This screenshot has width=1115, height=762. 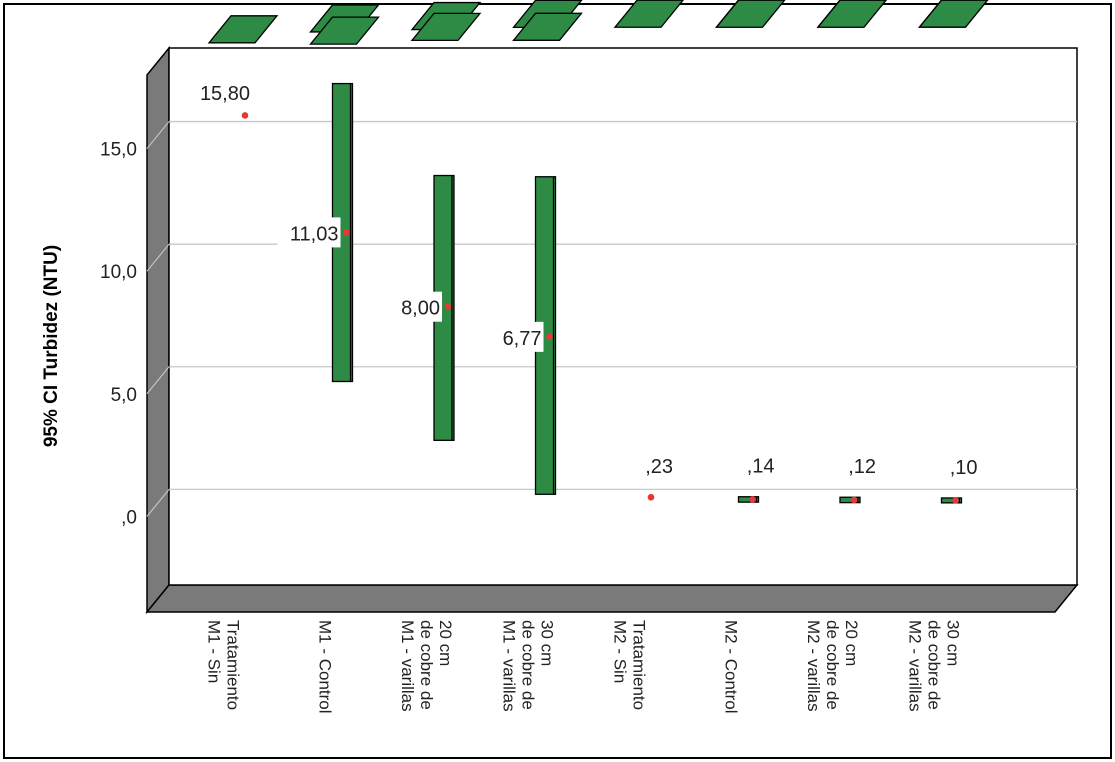 I want to click on mean-label: 15,80, so click(x=225, y=94).